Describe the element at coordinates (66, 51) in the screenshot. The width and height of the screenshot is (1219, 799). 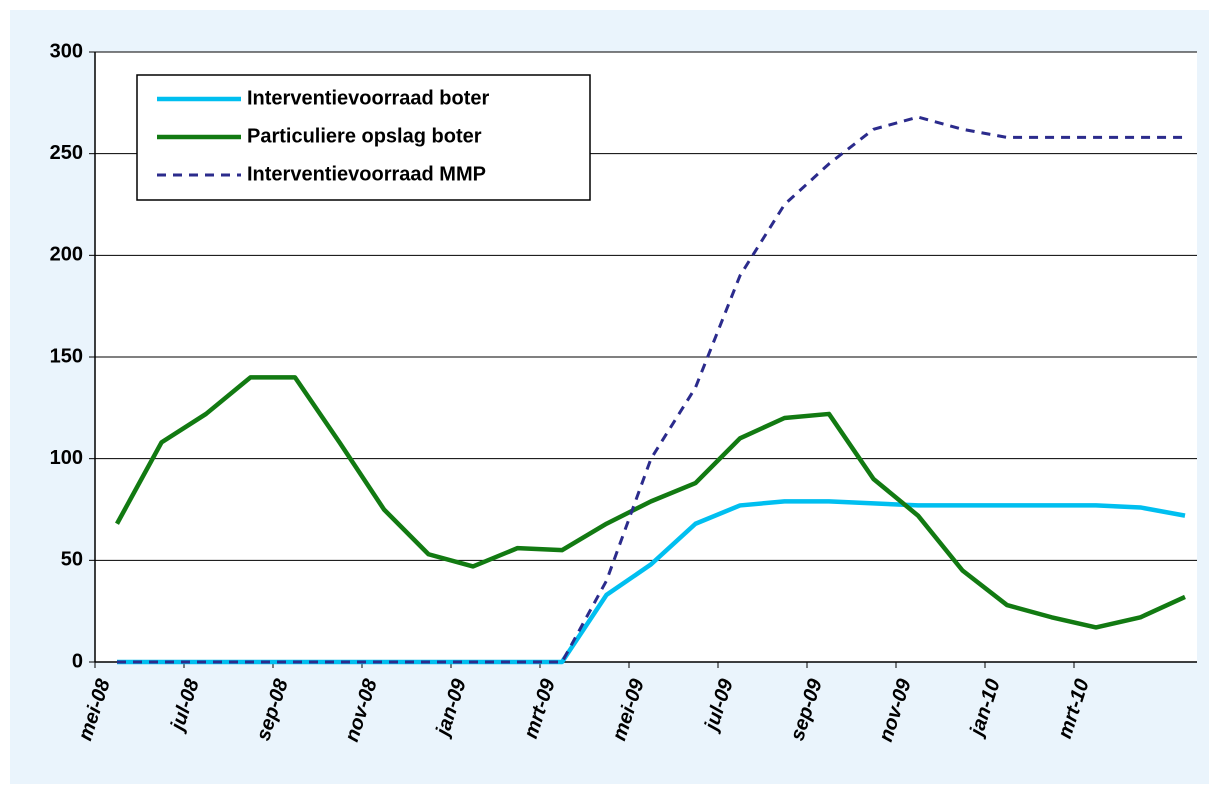
I see `y-tick-label: 300` at that location.